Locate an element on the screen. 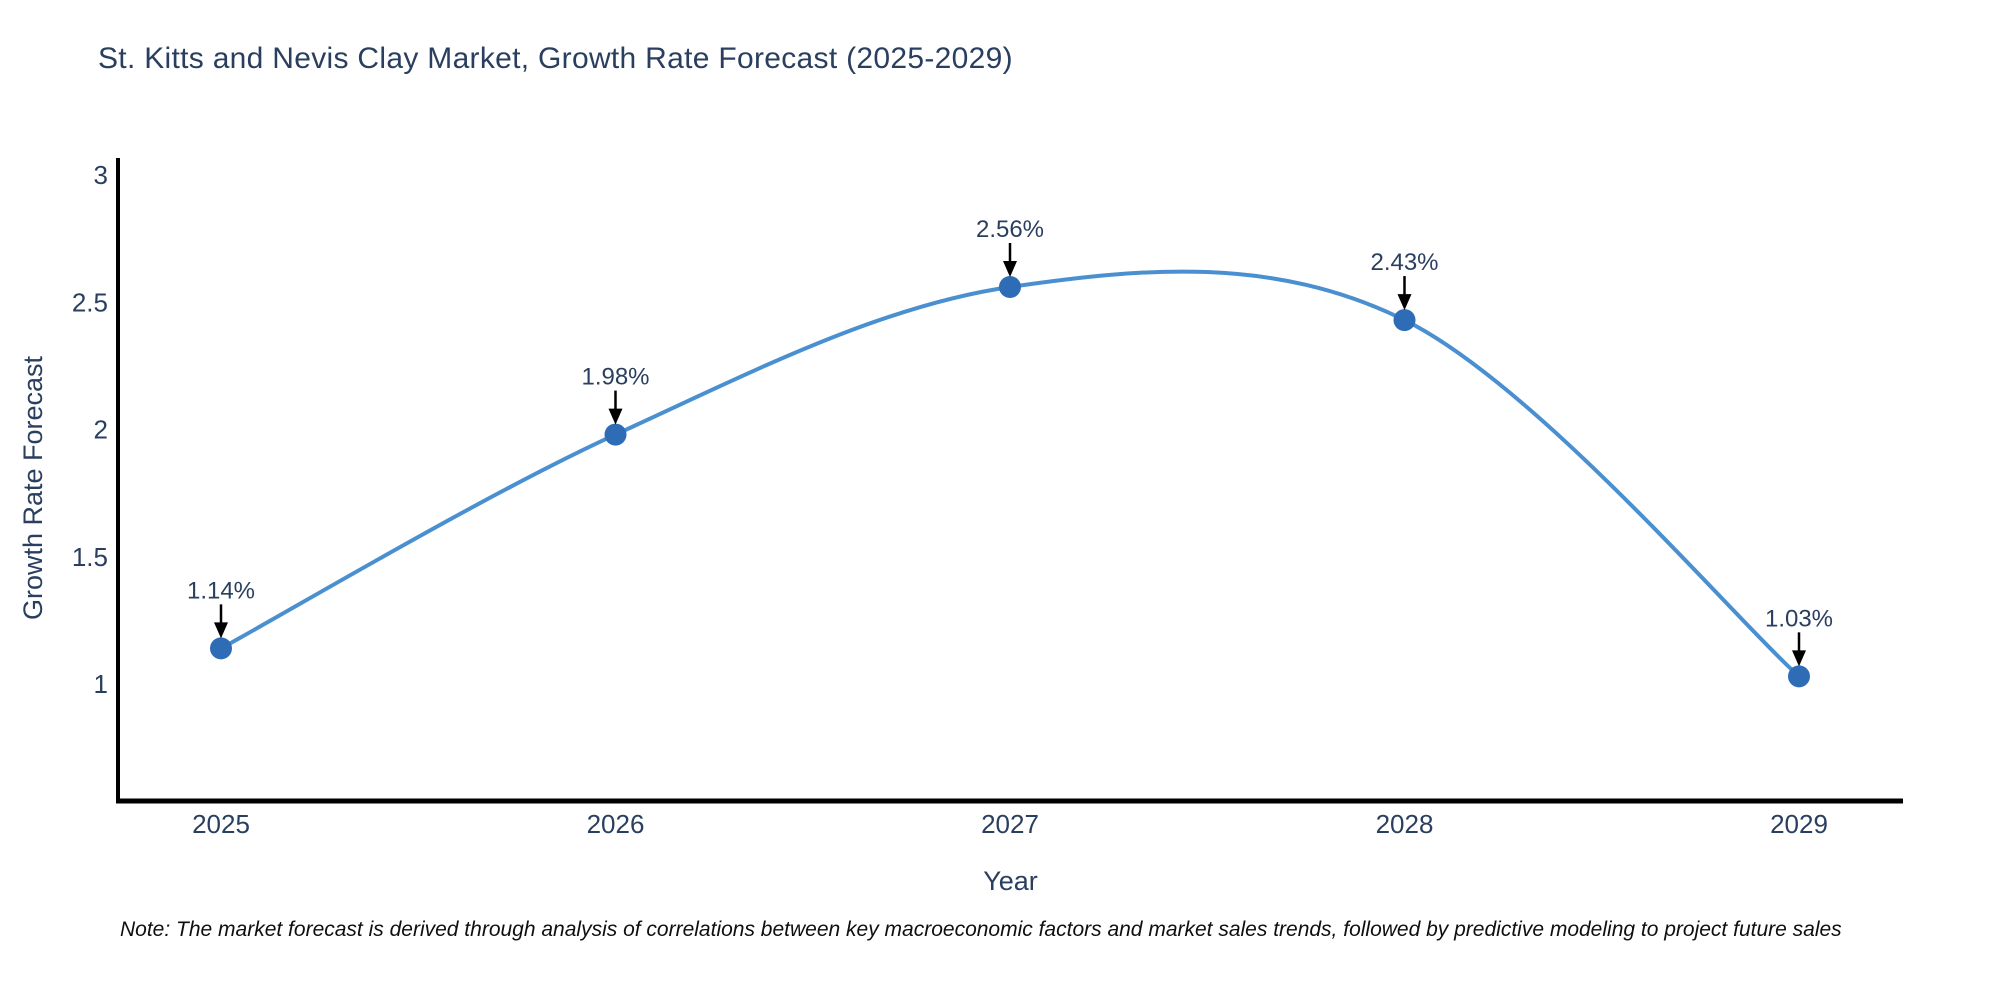  annotation-arrowhead-2029 is located at coordinates (1799, 658).